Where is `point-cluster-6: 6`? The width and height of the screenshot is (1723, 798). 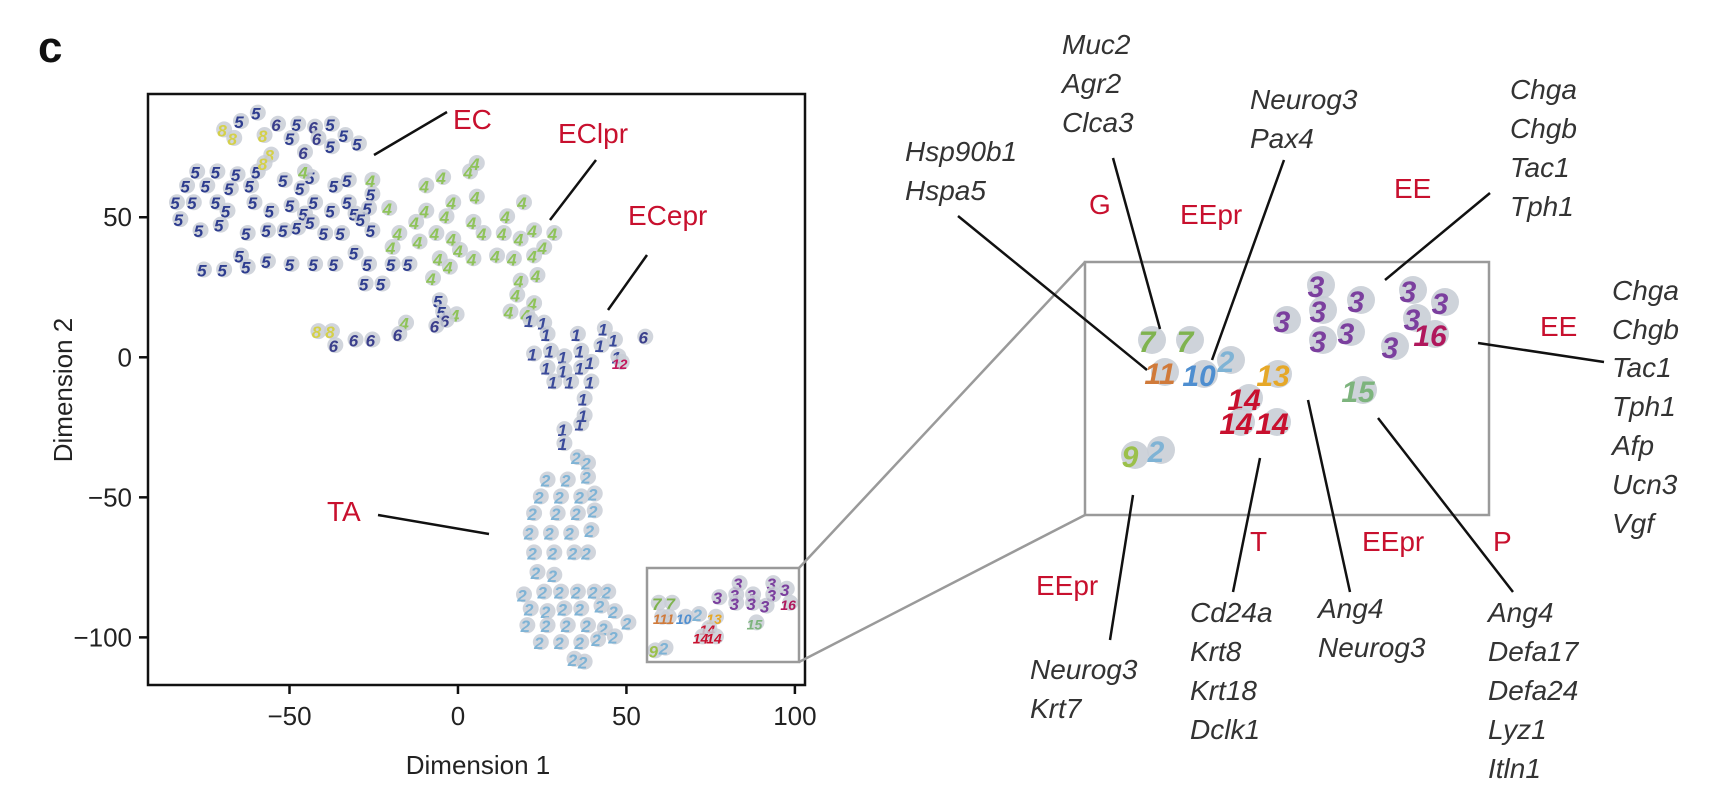 point-cluster-6: 6 is located at coordinates (278, 125).